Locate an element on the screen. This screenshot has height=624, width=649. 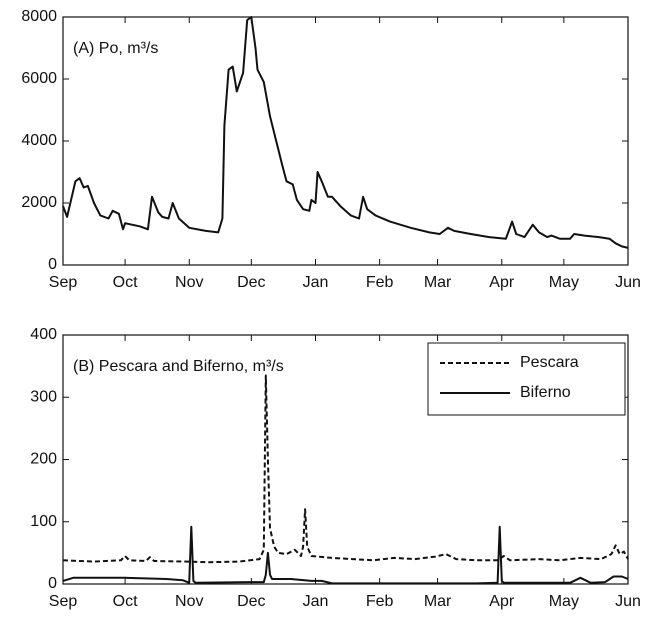
annotation: (B) Pescara and Biferno, m³/s is located at coordinates (178, 366).